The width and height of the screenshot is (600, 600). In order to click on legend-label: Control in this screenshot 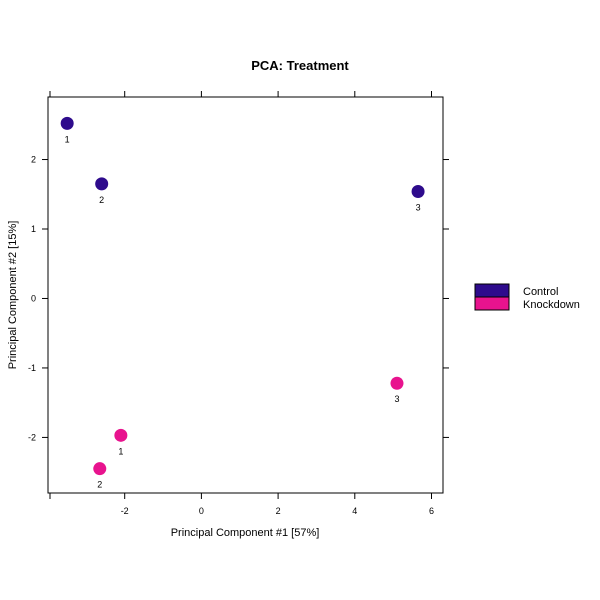, I will do `click(540, 292)`.